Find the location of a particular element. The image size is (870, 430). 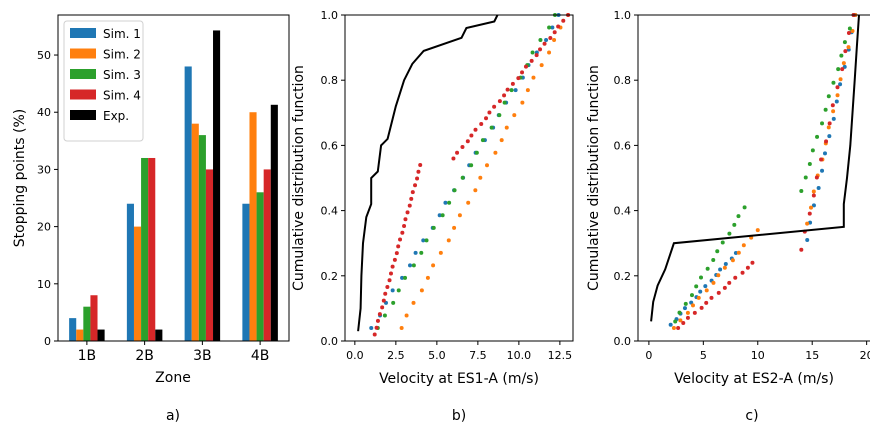

x-tick-label: 0.0 is located at coordinates (355, 355).